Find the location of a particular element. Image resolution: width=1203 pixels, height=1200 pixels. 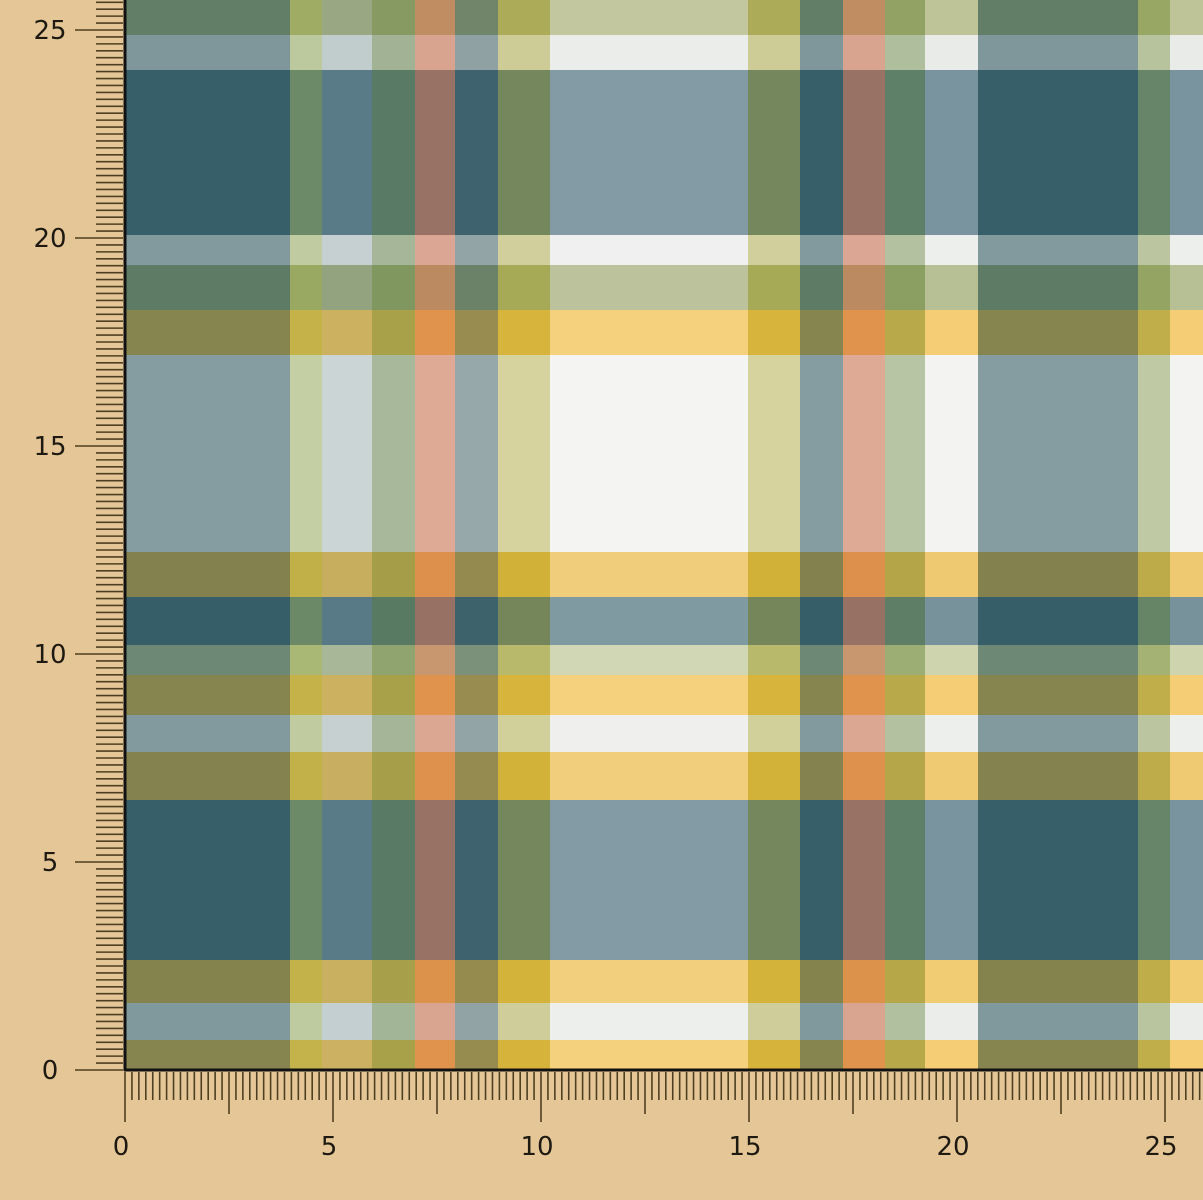

y-label: 10 is located at coordinates (49, 655).